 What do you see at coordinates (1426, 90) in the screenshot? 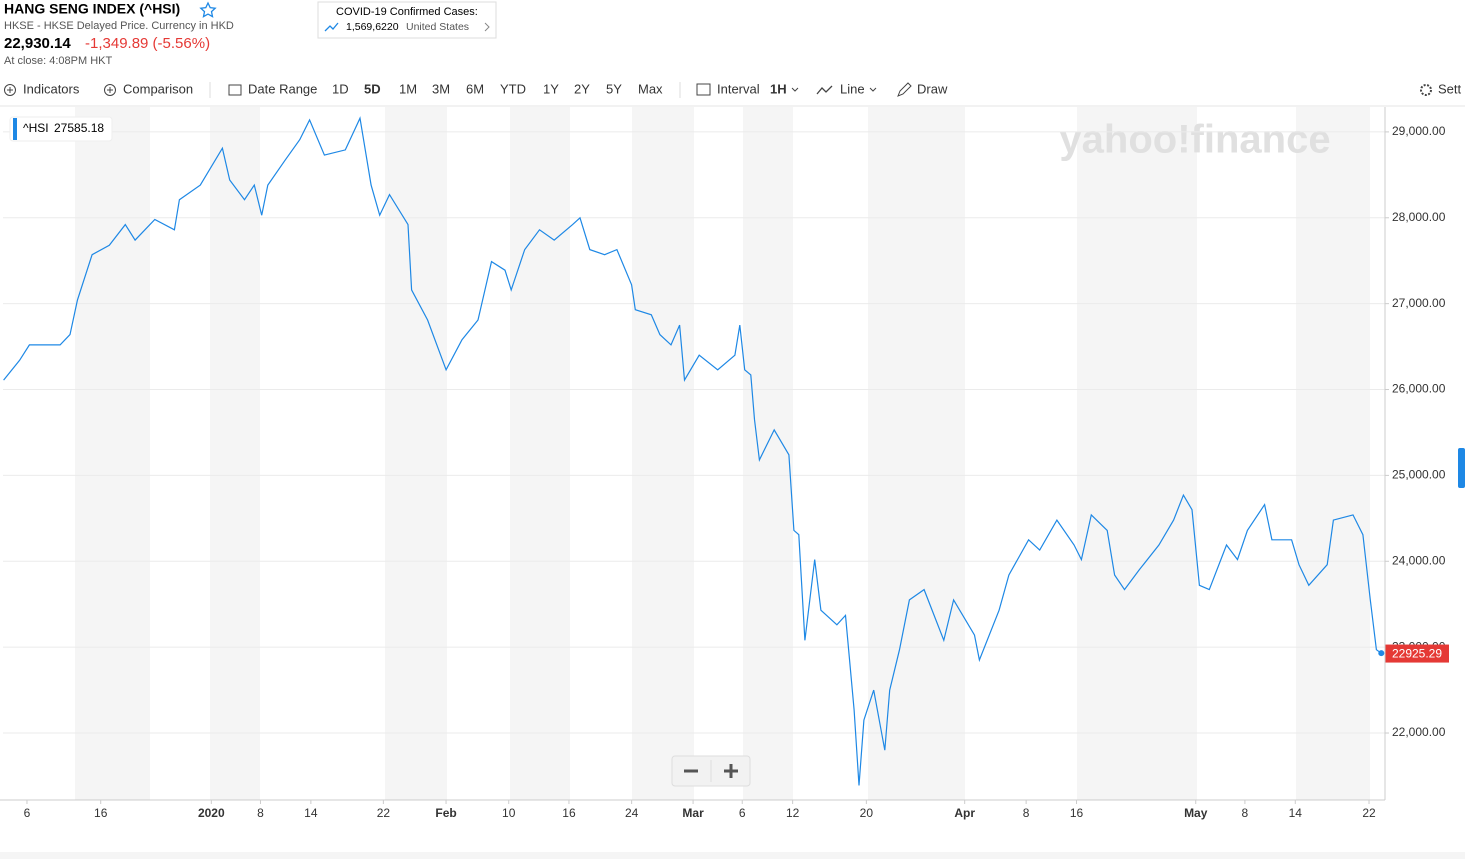
I see `settings-icon` at bounding box center [1426, 90].